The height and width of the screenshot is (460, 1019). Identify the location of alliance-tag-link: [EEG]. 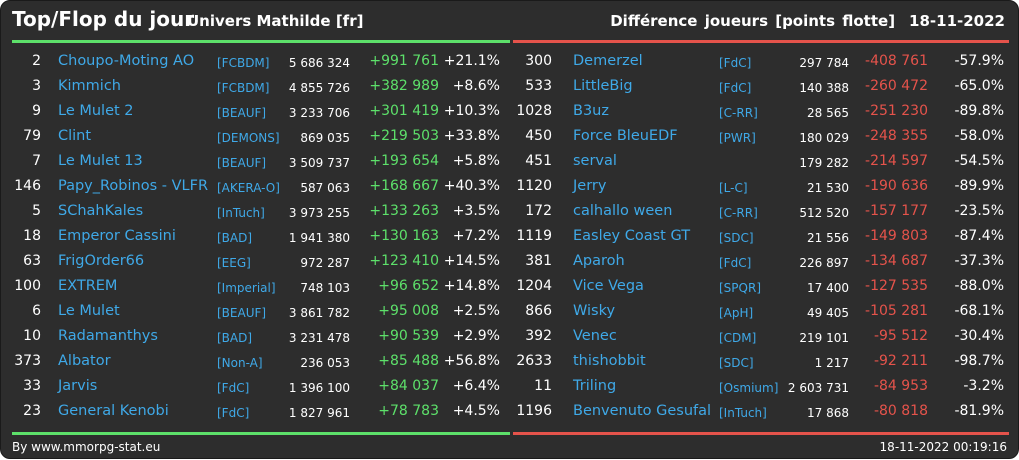
(234, 263).